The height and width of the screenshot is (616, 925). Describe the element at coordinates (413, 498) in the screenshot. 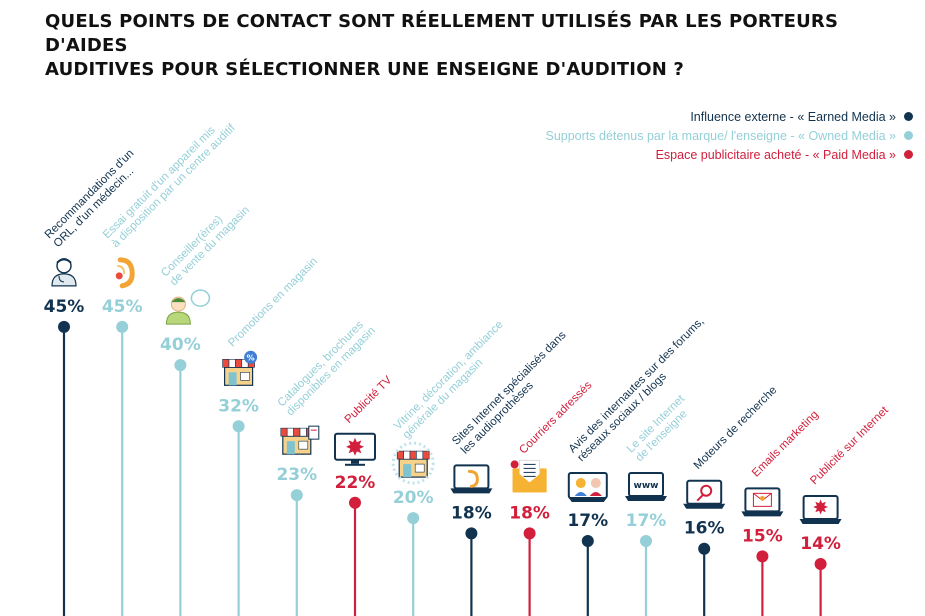

I see `value-label: 20%` at that location.